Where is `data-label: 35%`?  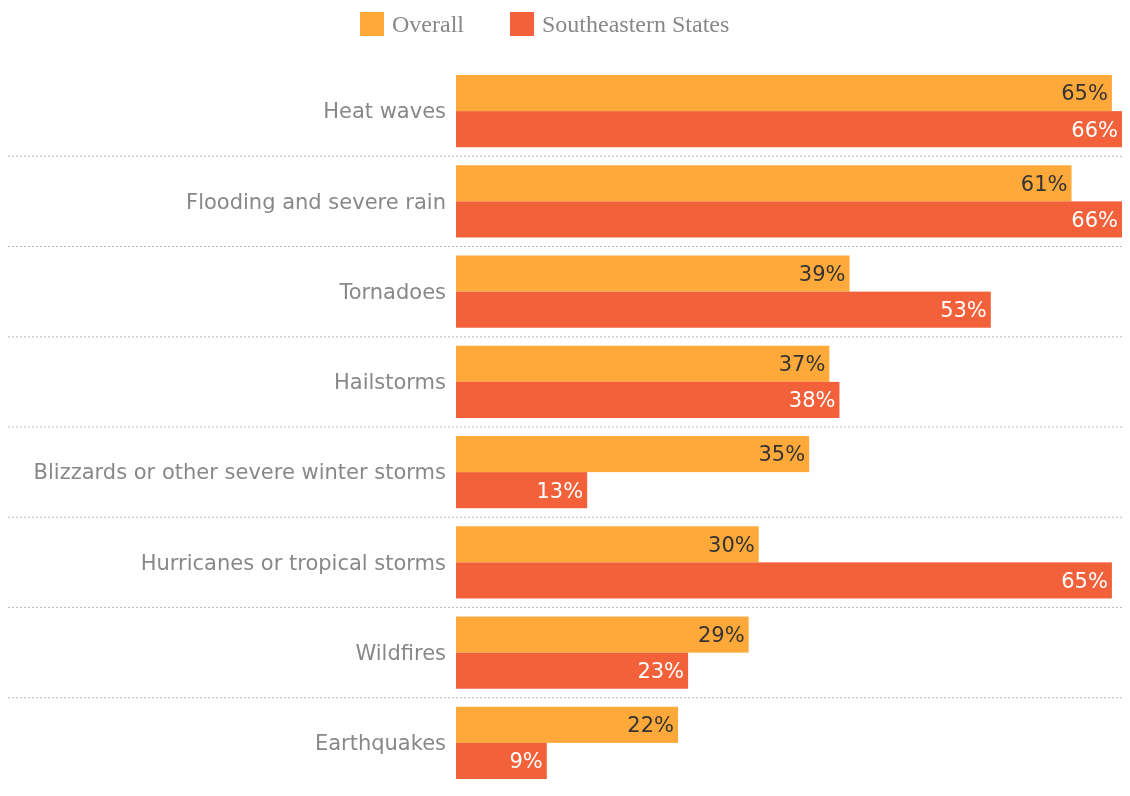 data-label: 35% is located at coordinates (782, 454).